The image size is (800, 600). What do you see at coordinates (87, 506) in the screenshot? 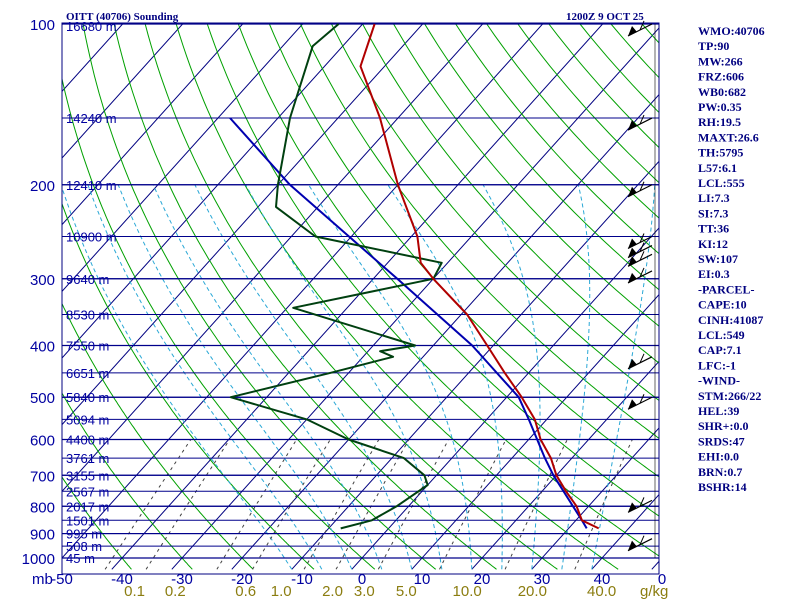
I see `height-label: 2017 m` at bounding box center [87, 506].